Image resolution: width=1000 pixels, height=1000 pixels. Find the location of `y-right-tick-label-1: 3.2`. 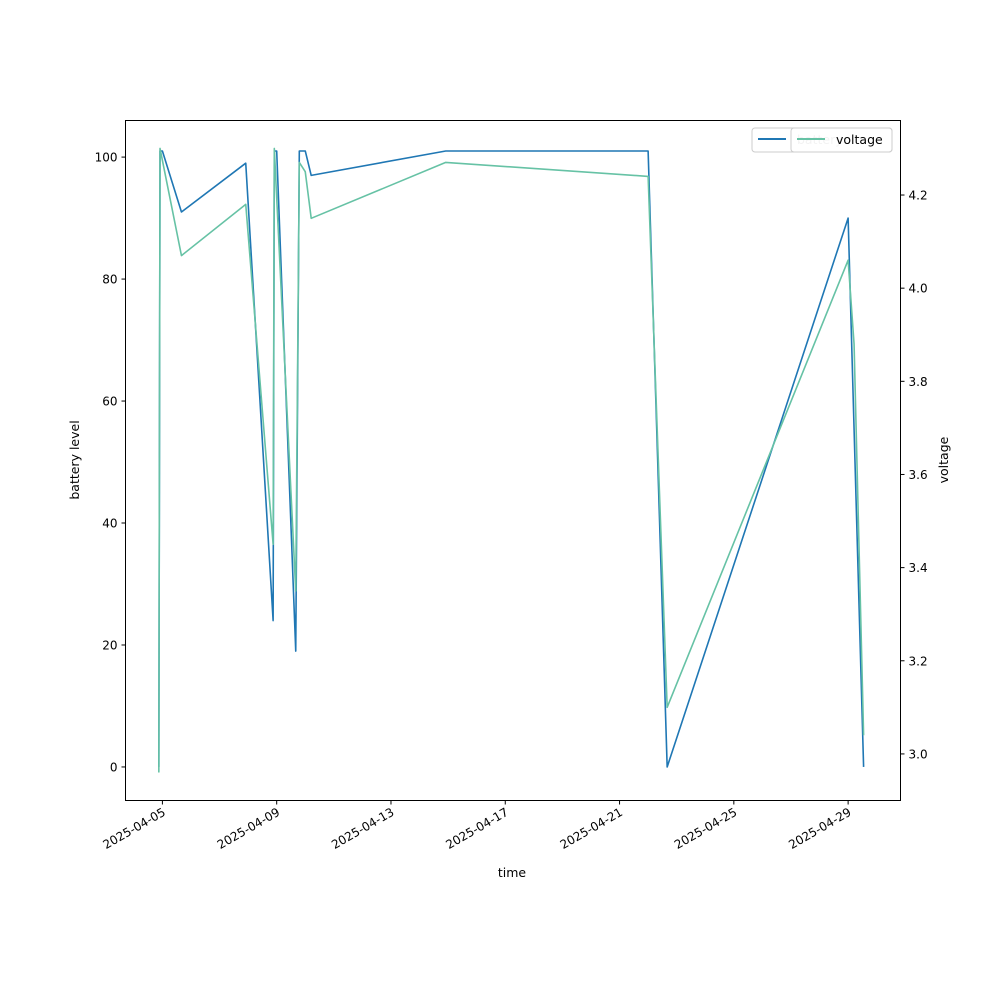

y-right-tick-label-1: 3.2 is located at coordinates (918, 661).